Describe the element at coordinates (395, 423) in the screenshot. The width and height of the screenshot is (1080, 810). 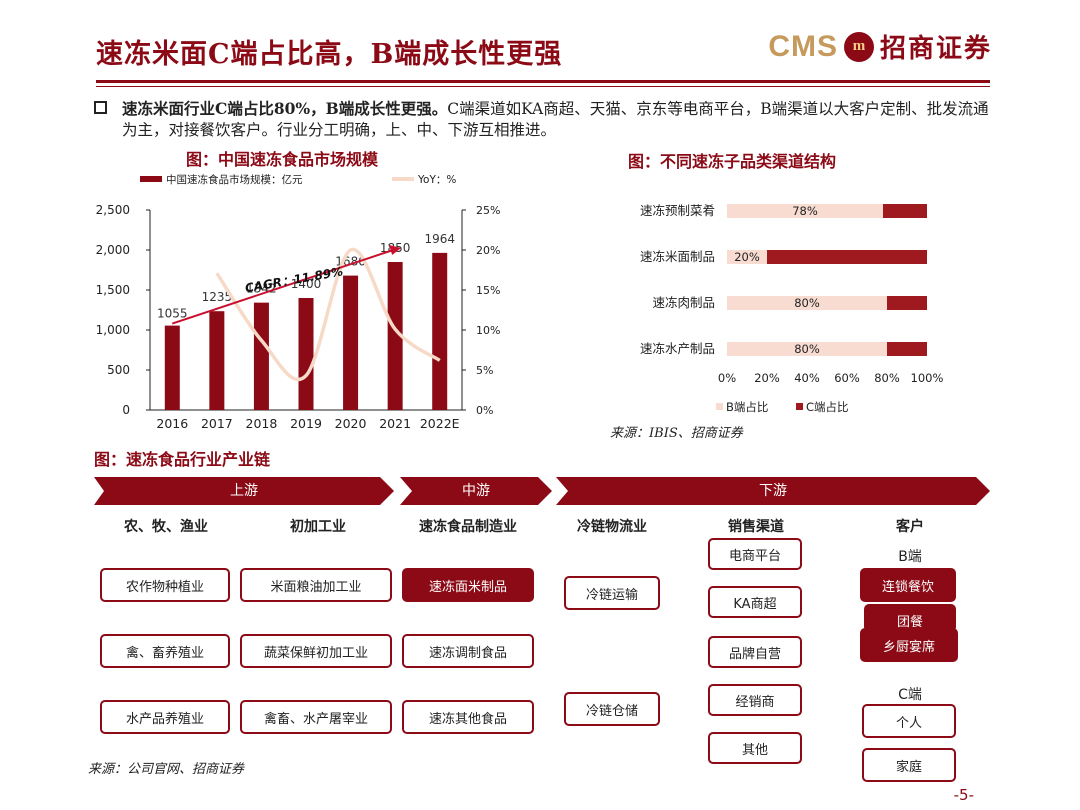
I see `x-tick-label: 2021` at that location.